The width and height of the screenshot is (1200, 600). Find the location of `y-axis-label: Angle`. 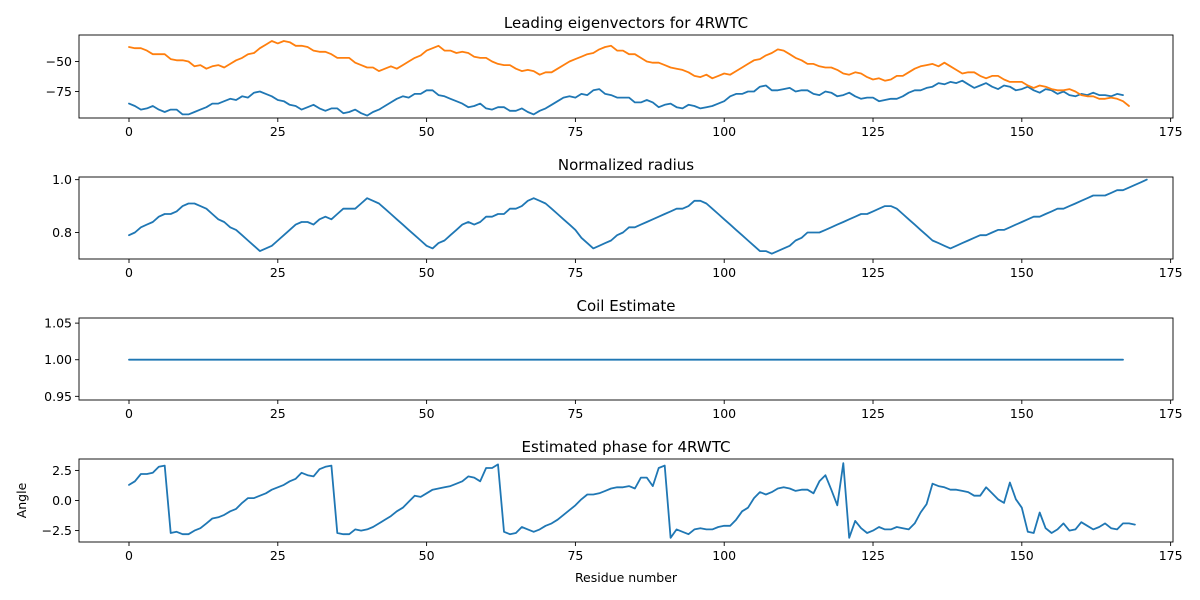

y-axis-label: Angle is located at coordinates (21, 500).